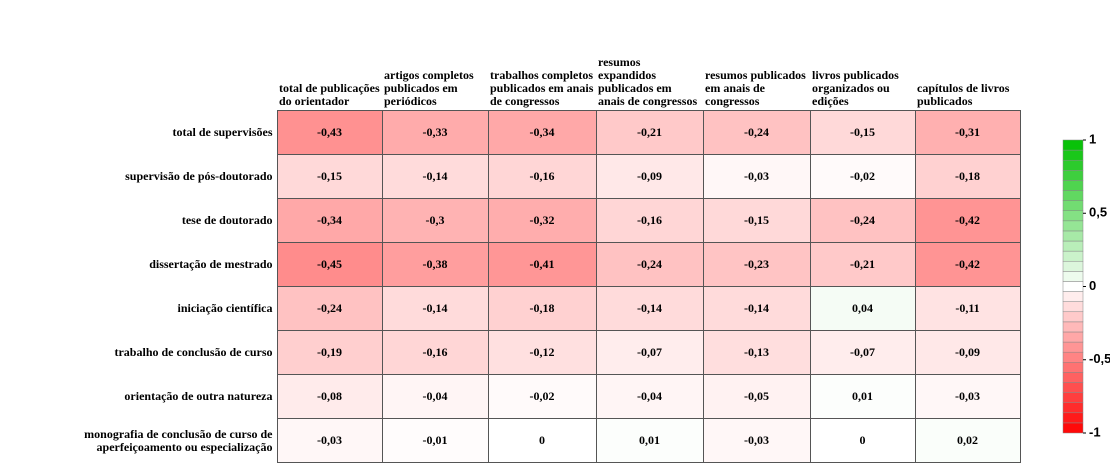 This screenshot has width=1113, height=463. What do you see at coordinates (329, 396) in the screenshot?
I see `cell: -0,08` at bounding box center [329, 396].